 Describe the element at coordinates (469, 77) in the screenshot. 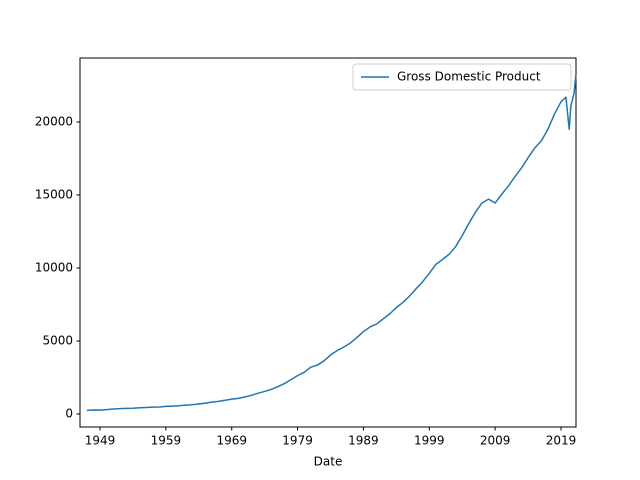

I see `legend-label: Gross Domestic Product` at that location.